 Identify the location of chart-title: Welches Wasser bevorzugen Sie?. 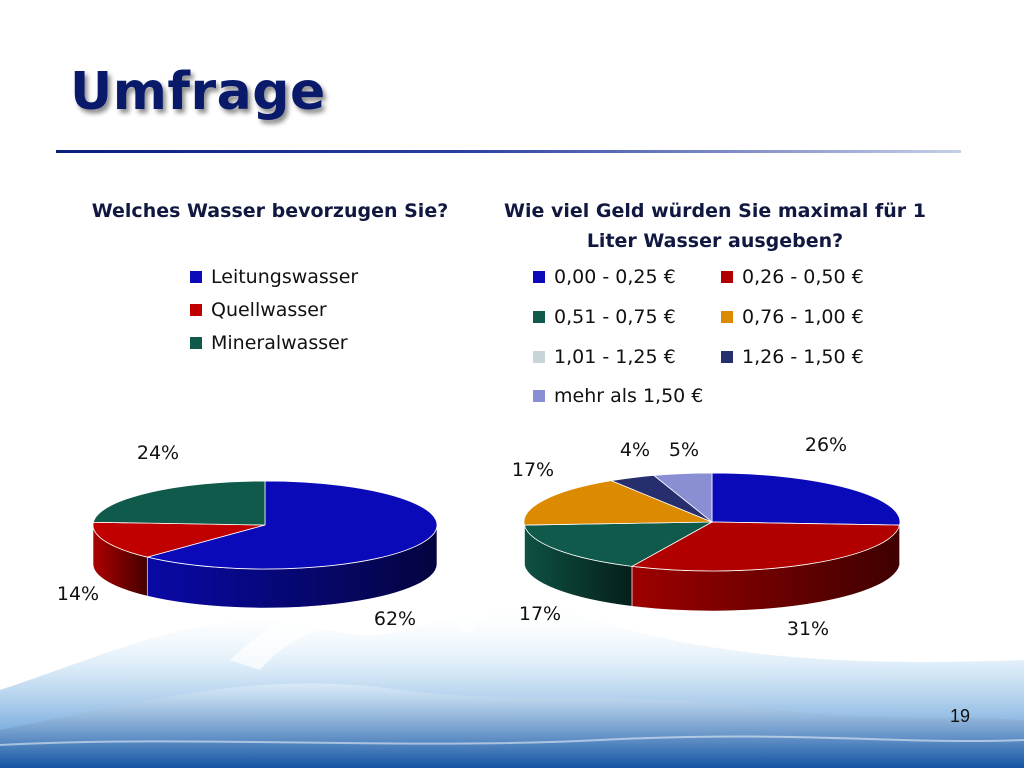
(270, 211).